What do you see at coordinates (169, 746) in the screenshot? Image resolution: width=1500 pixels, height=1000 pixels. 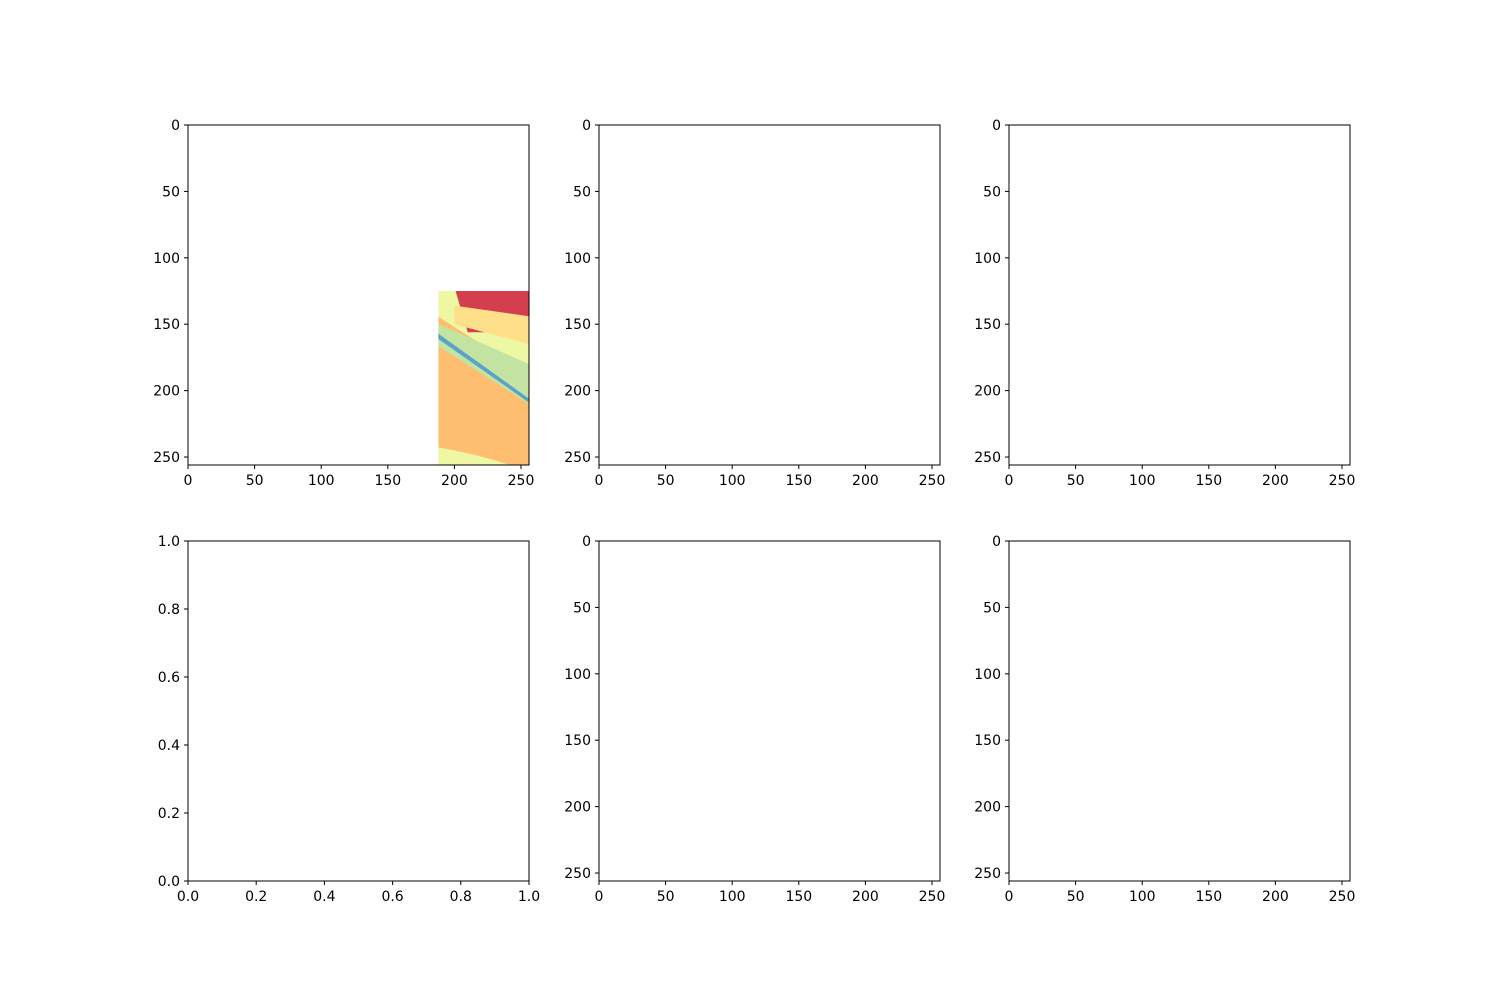 I see `y-tick-label: 0.4` at bounding box center [169, 746].